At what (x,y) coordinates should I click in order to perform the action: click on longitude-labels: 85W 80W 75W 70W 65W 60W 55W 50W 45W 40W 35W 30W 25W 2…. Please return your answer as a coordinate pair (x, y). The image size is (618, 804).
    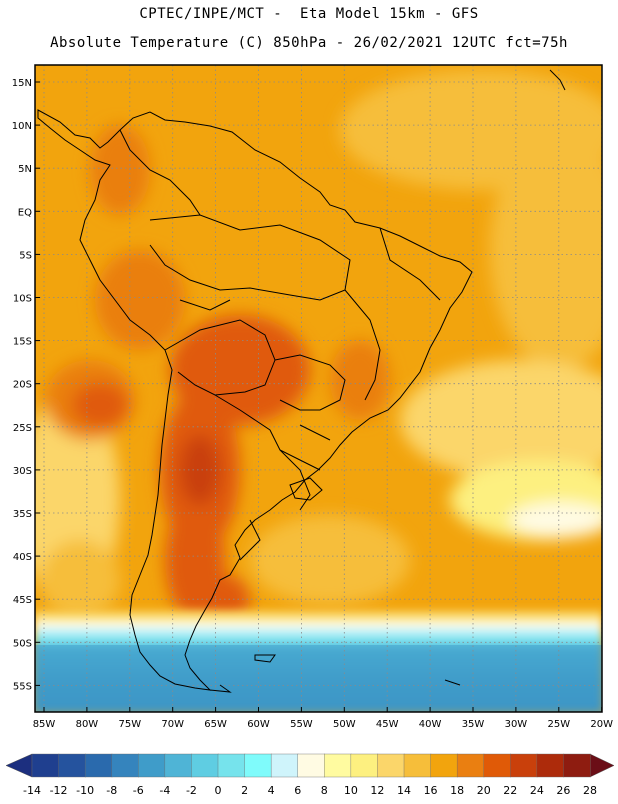
    Looking at the image, I should click on (323, 718).